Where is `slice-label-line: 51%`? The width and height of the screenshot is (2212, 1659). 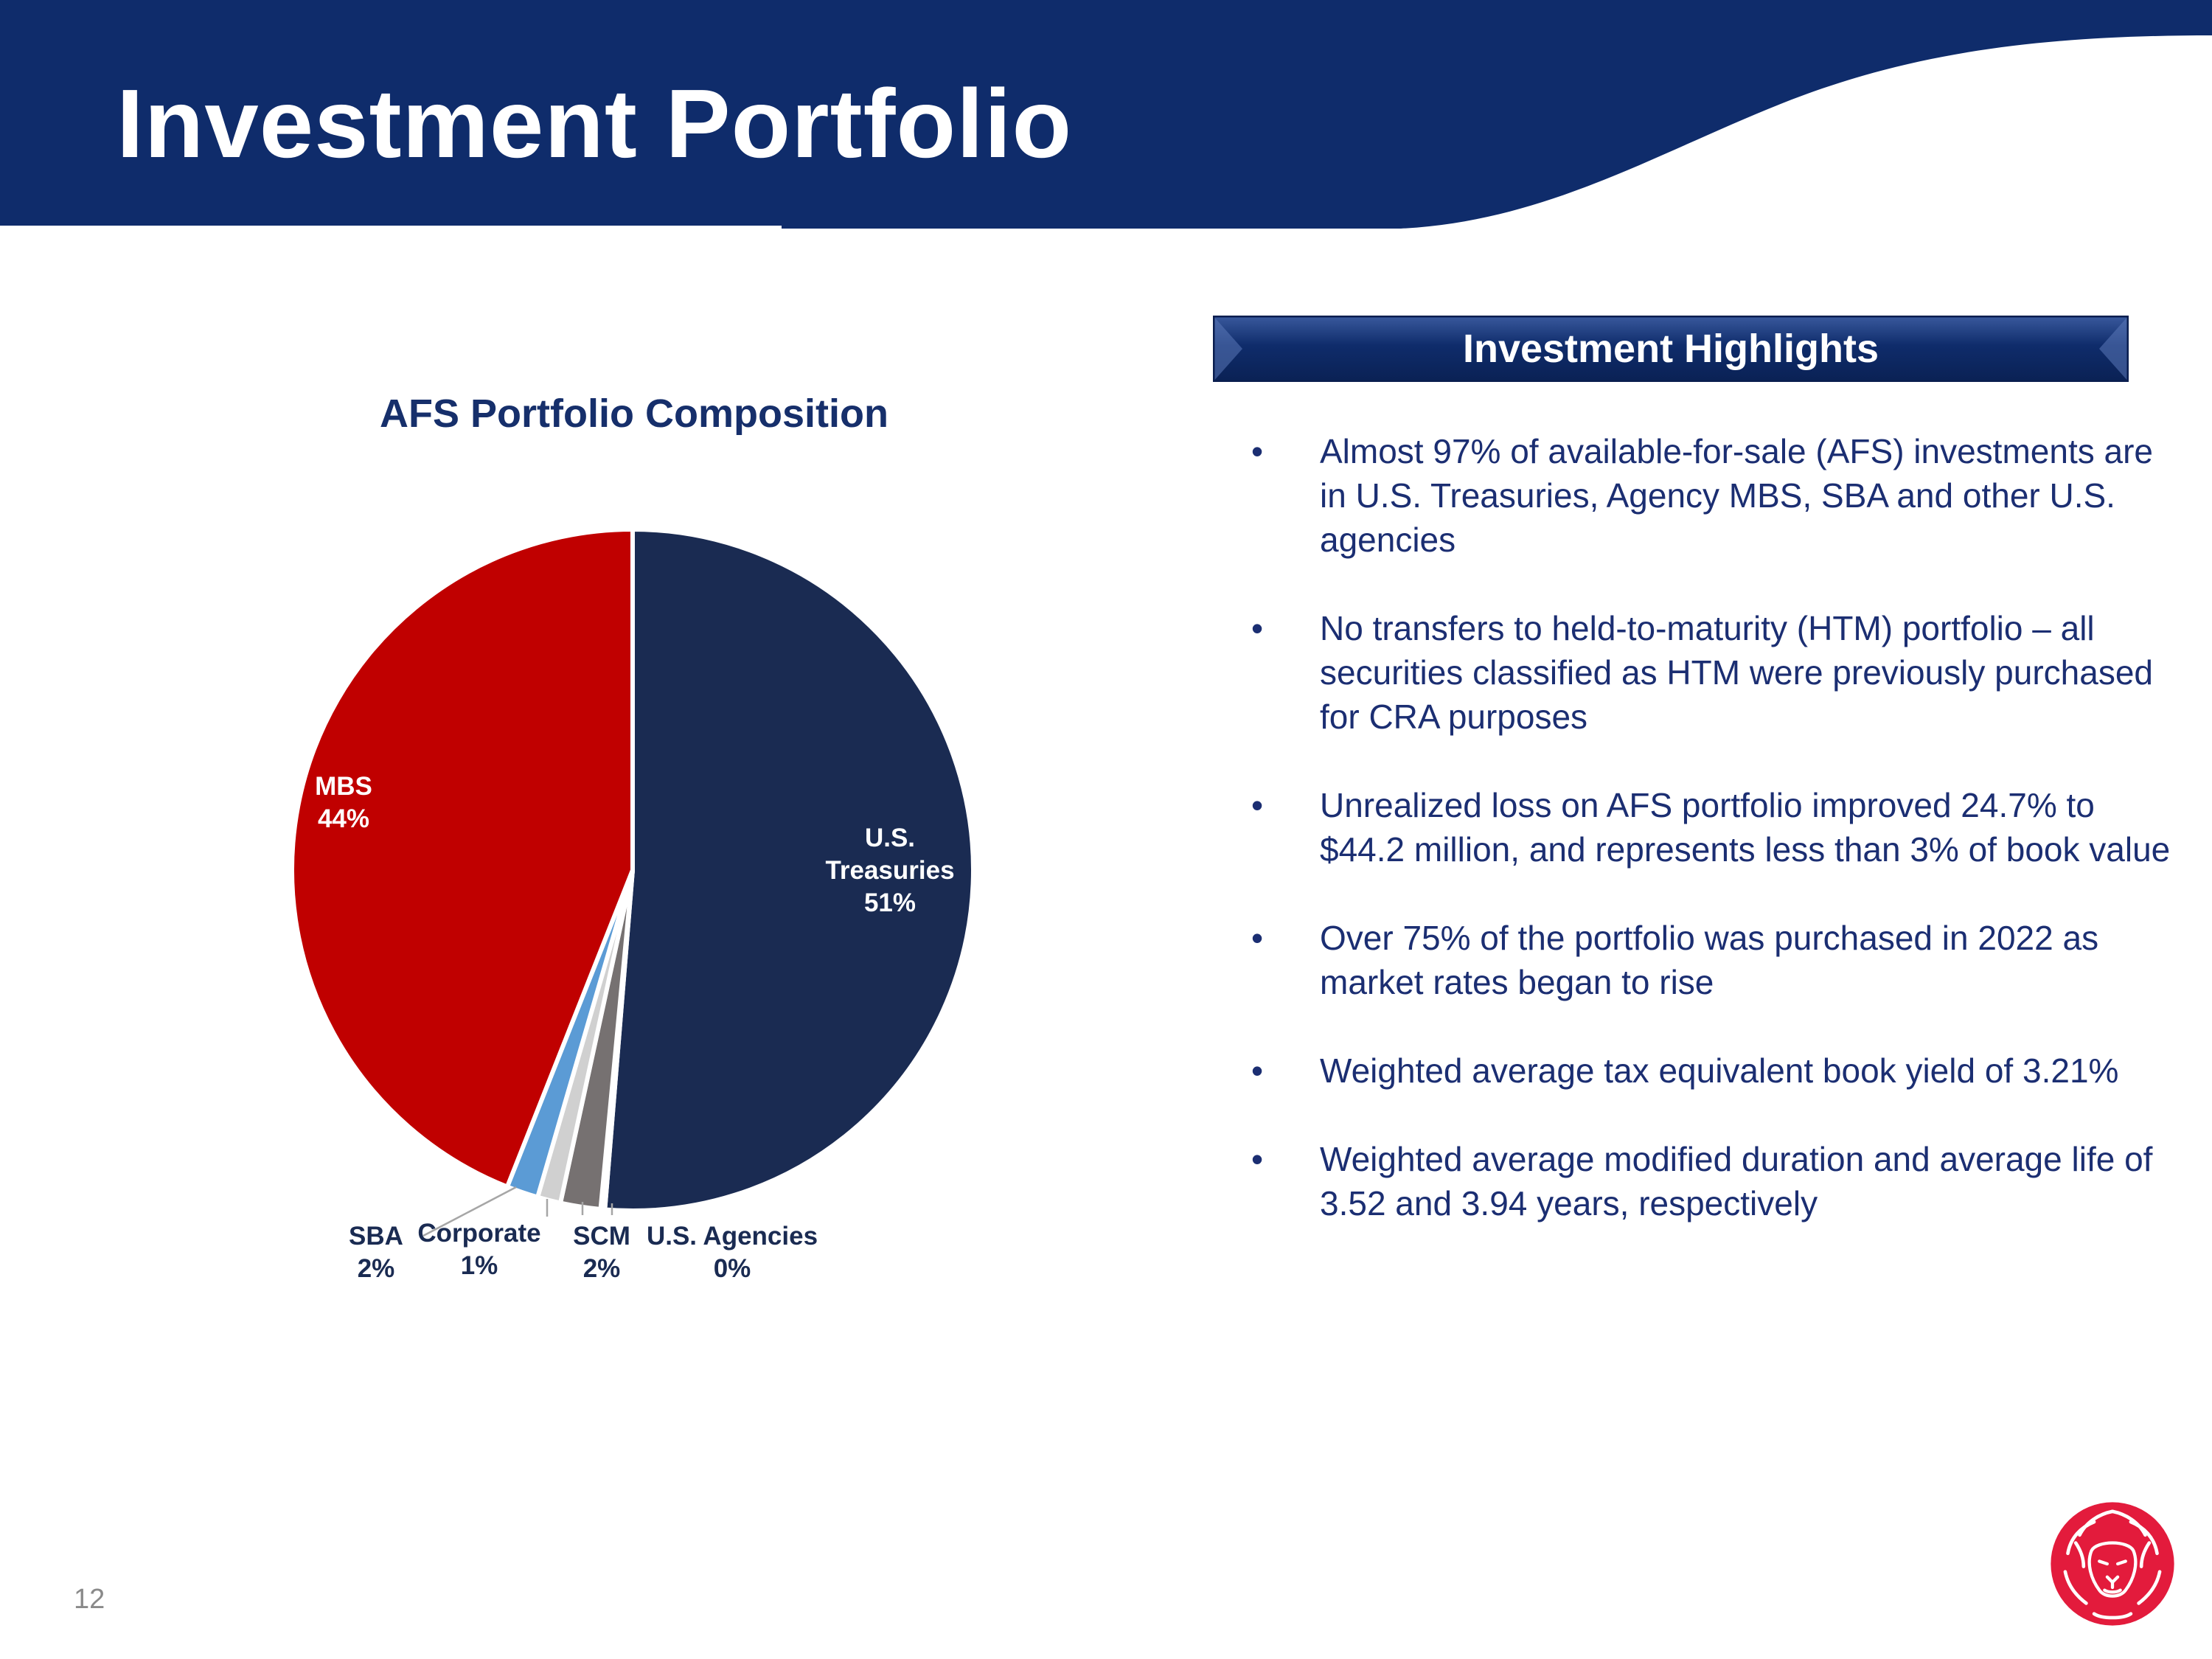
slice-label-line: 51% is located at coordinates (890, 902).